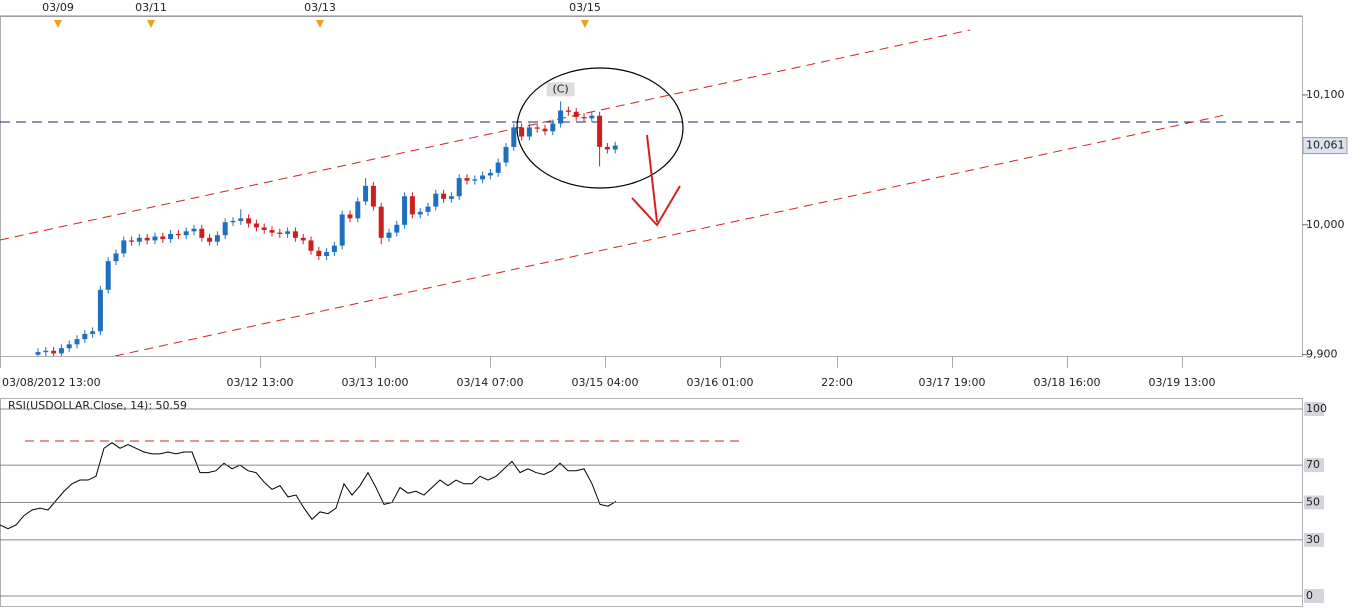 Image resolution: width=1360 pixels, height=608 pixels. Describe the element at coordinates (1067, 382) in the screenshot. I see `x-tick-label: 03/18 16:00` at that location.